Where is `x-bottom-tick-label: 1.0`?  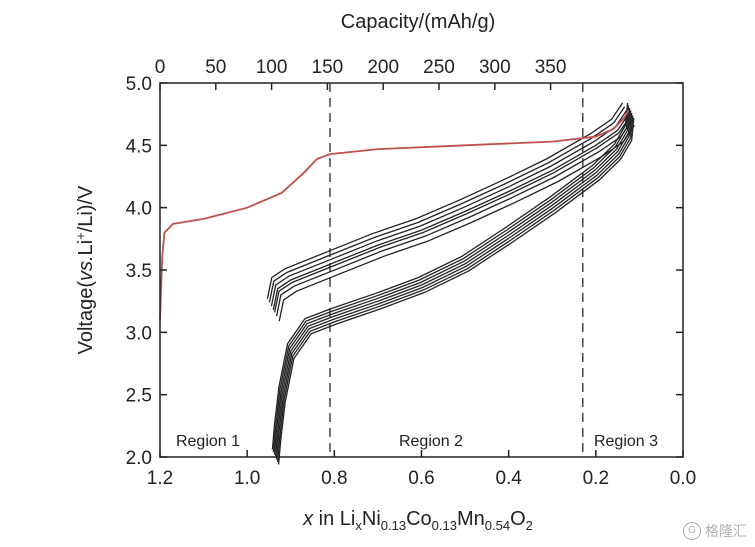 x-bottom-tick-label: 1.0 is located at coordinates (247, 478).